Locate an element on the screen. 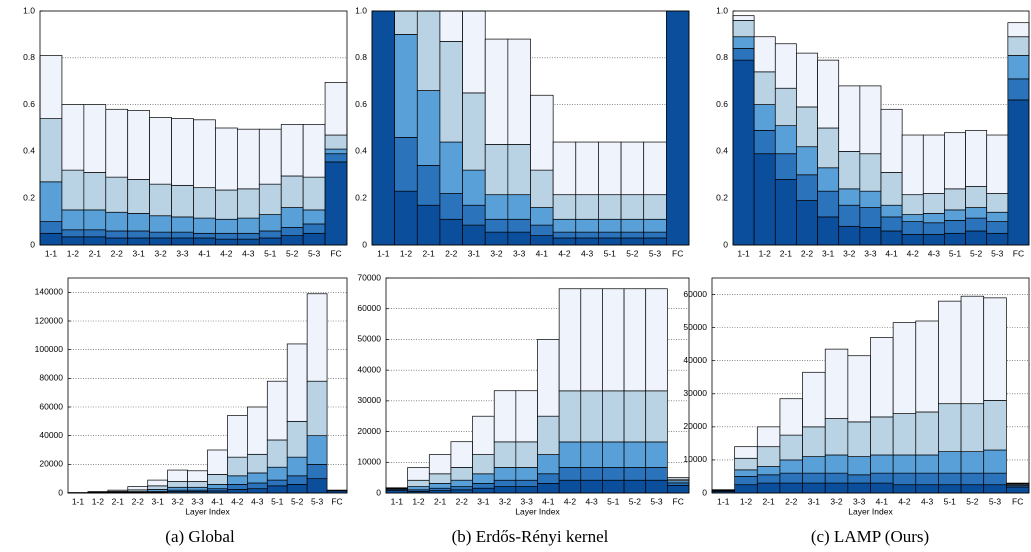 This screenshot has width=1031, height=552. y-tick-label: 0.6 is located at coordinates (722, 104).